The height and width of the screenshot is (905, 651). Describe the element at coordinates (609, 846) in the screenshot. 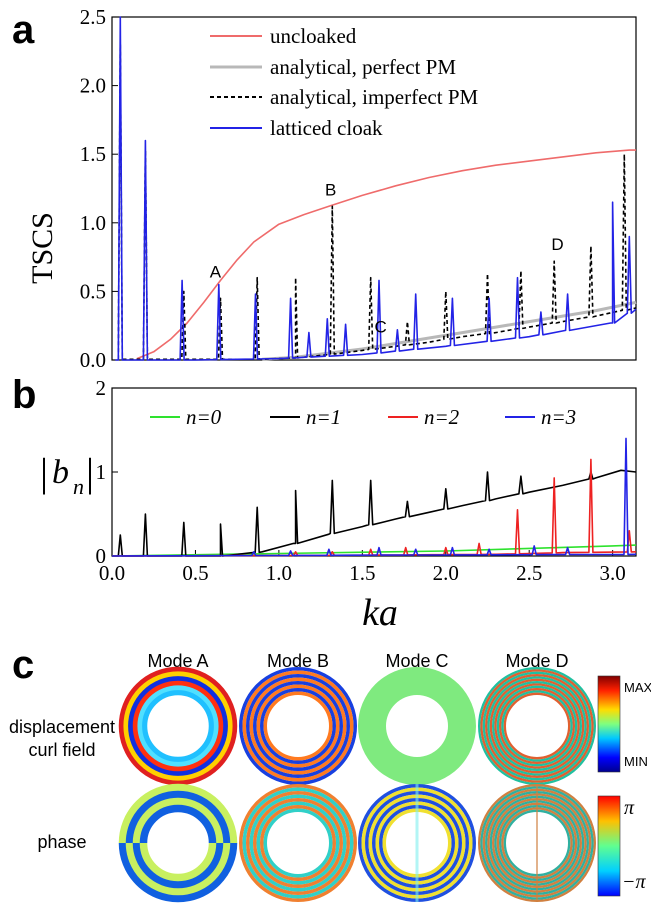

I see `colorbar-phase` at that location.